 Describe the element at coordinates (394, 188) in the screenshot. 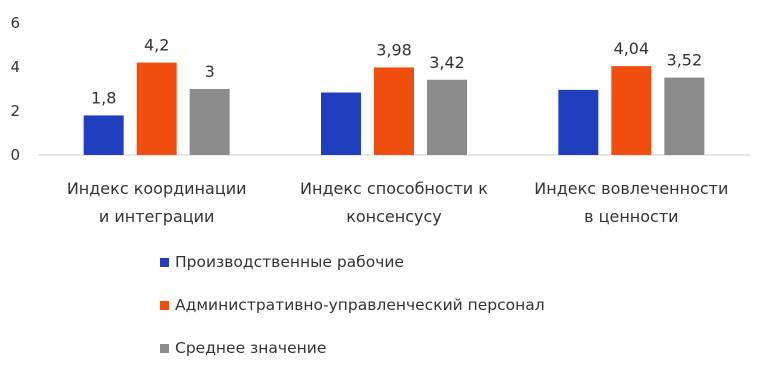

I see `category-label-2-line-1: Индекс способности к` at that location.